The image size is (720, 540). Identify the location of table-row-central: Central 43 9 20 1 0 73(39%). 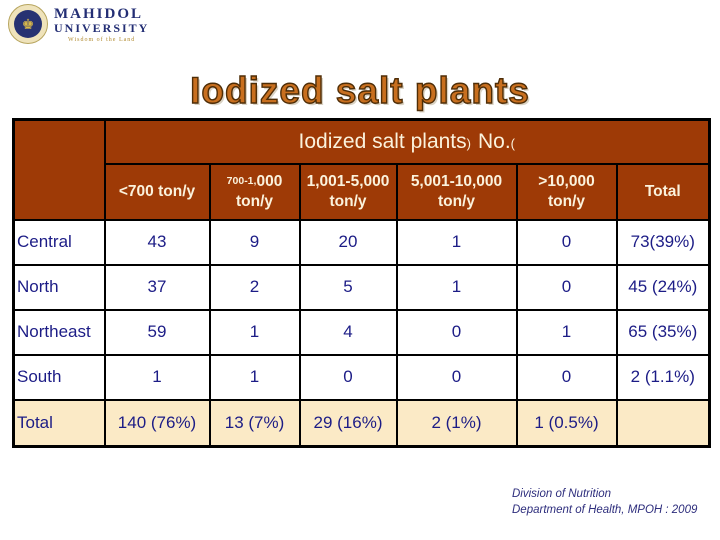
(361, 242).